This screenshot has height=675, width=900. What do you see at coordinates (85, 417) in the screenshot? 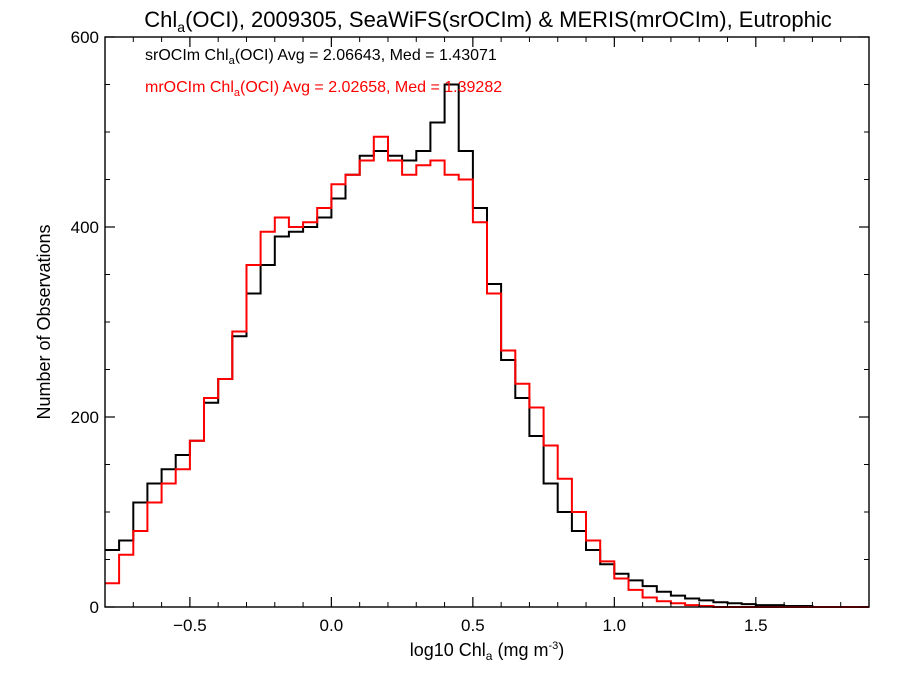
I see `y-tick-label: 200` at bounding box center [85, 417].